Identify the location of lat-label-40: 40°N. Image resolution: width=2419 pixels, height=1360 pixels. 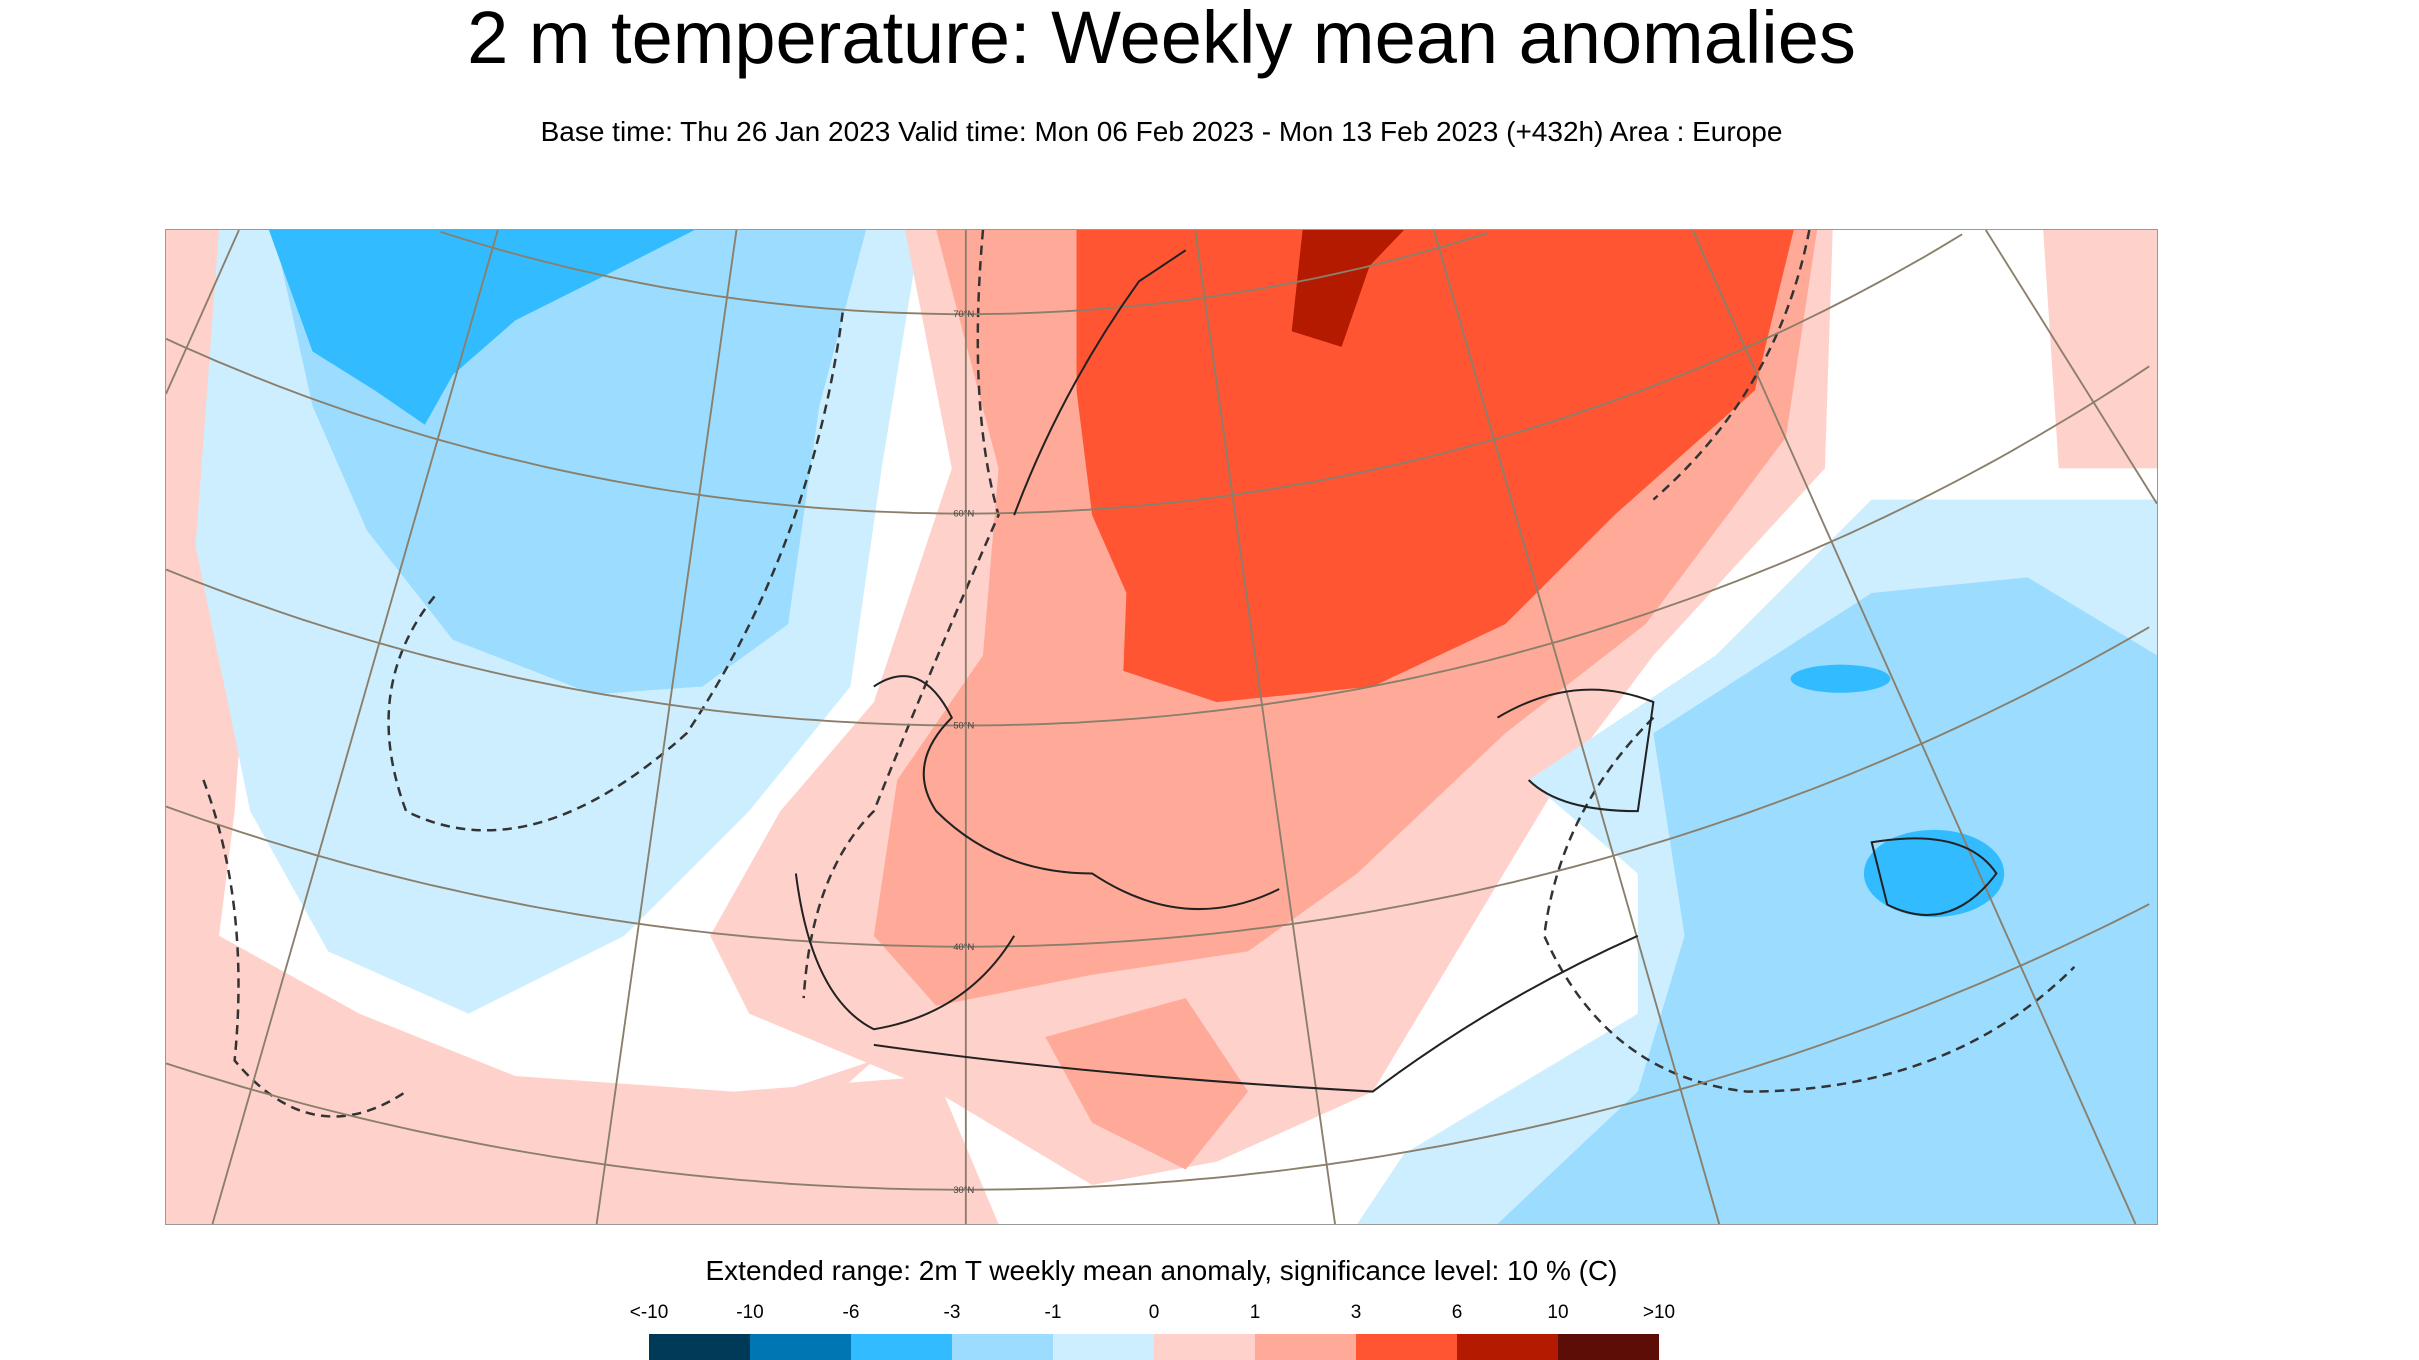
(963, 947).